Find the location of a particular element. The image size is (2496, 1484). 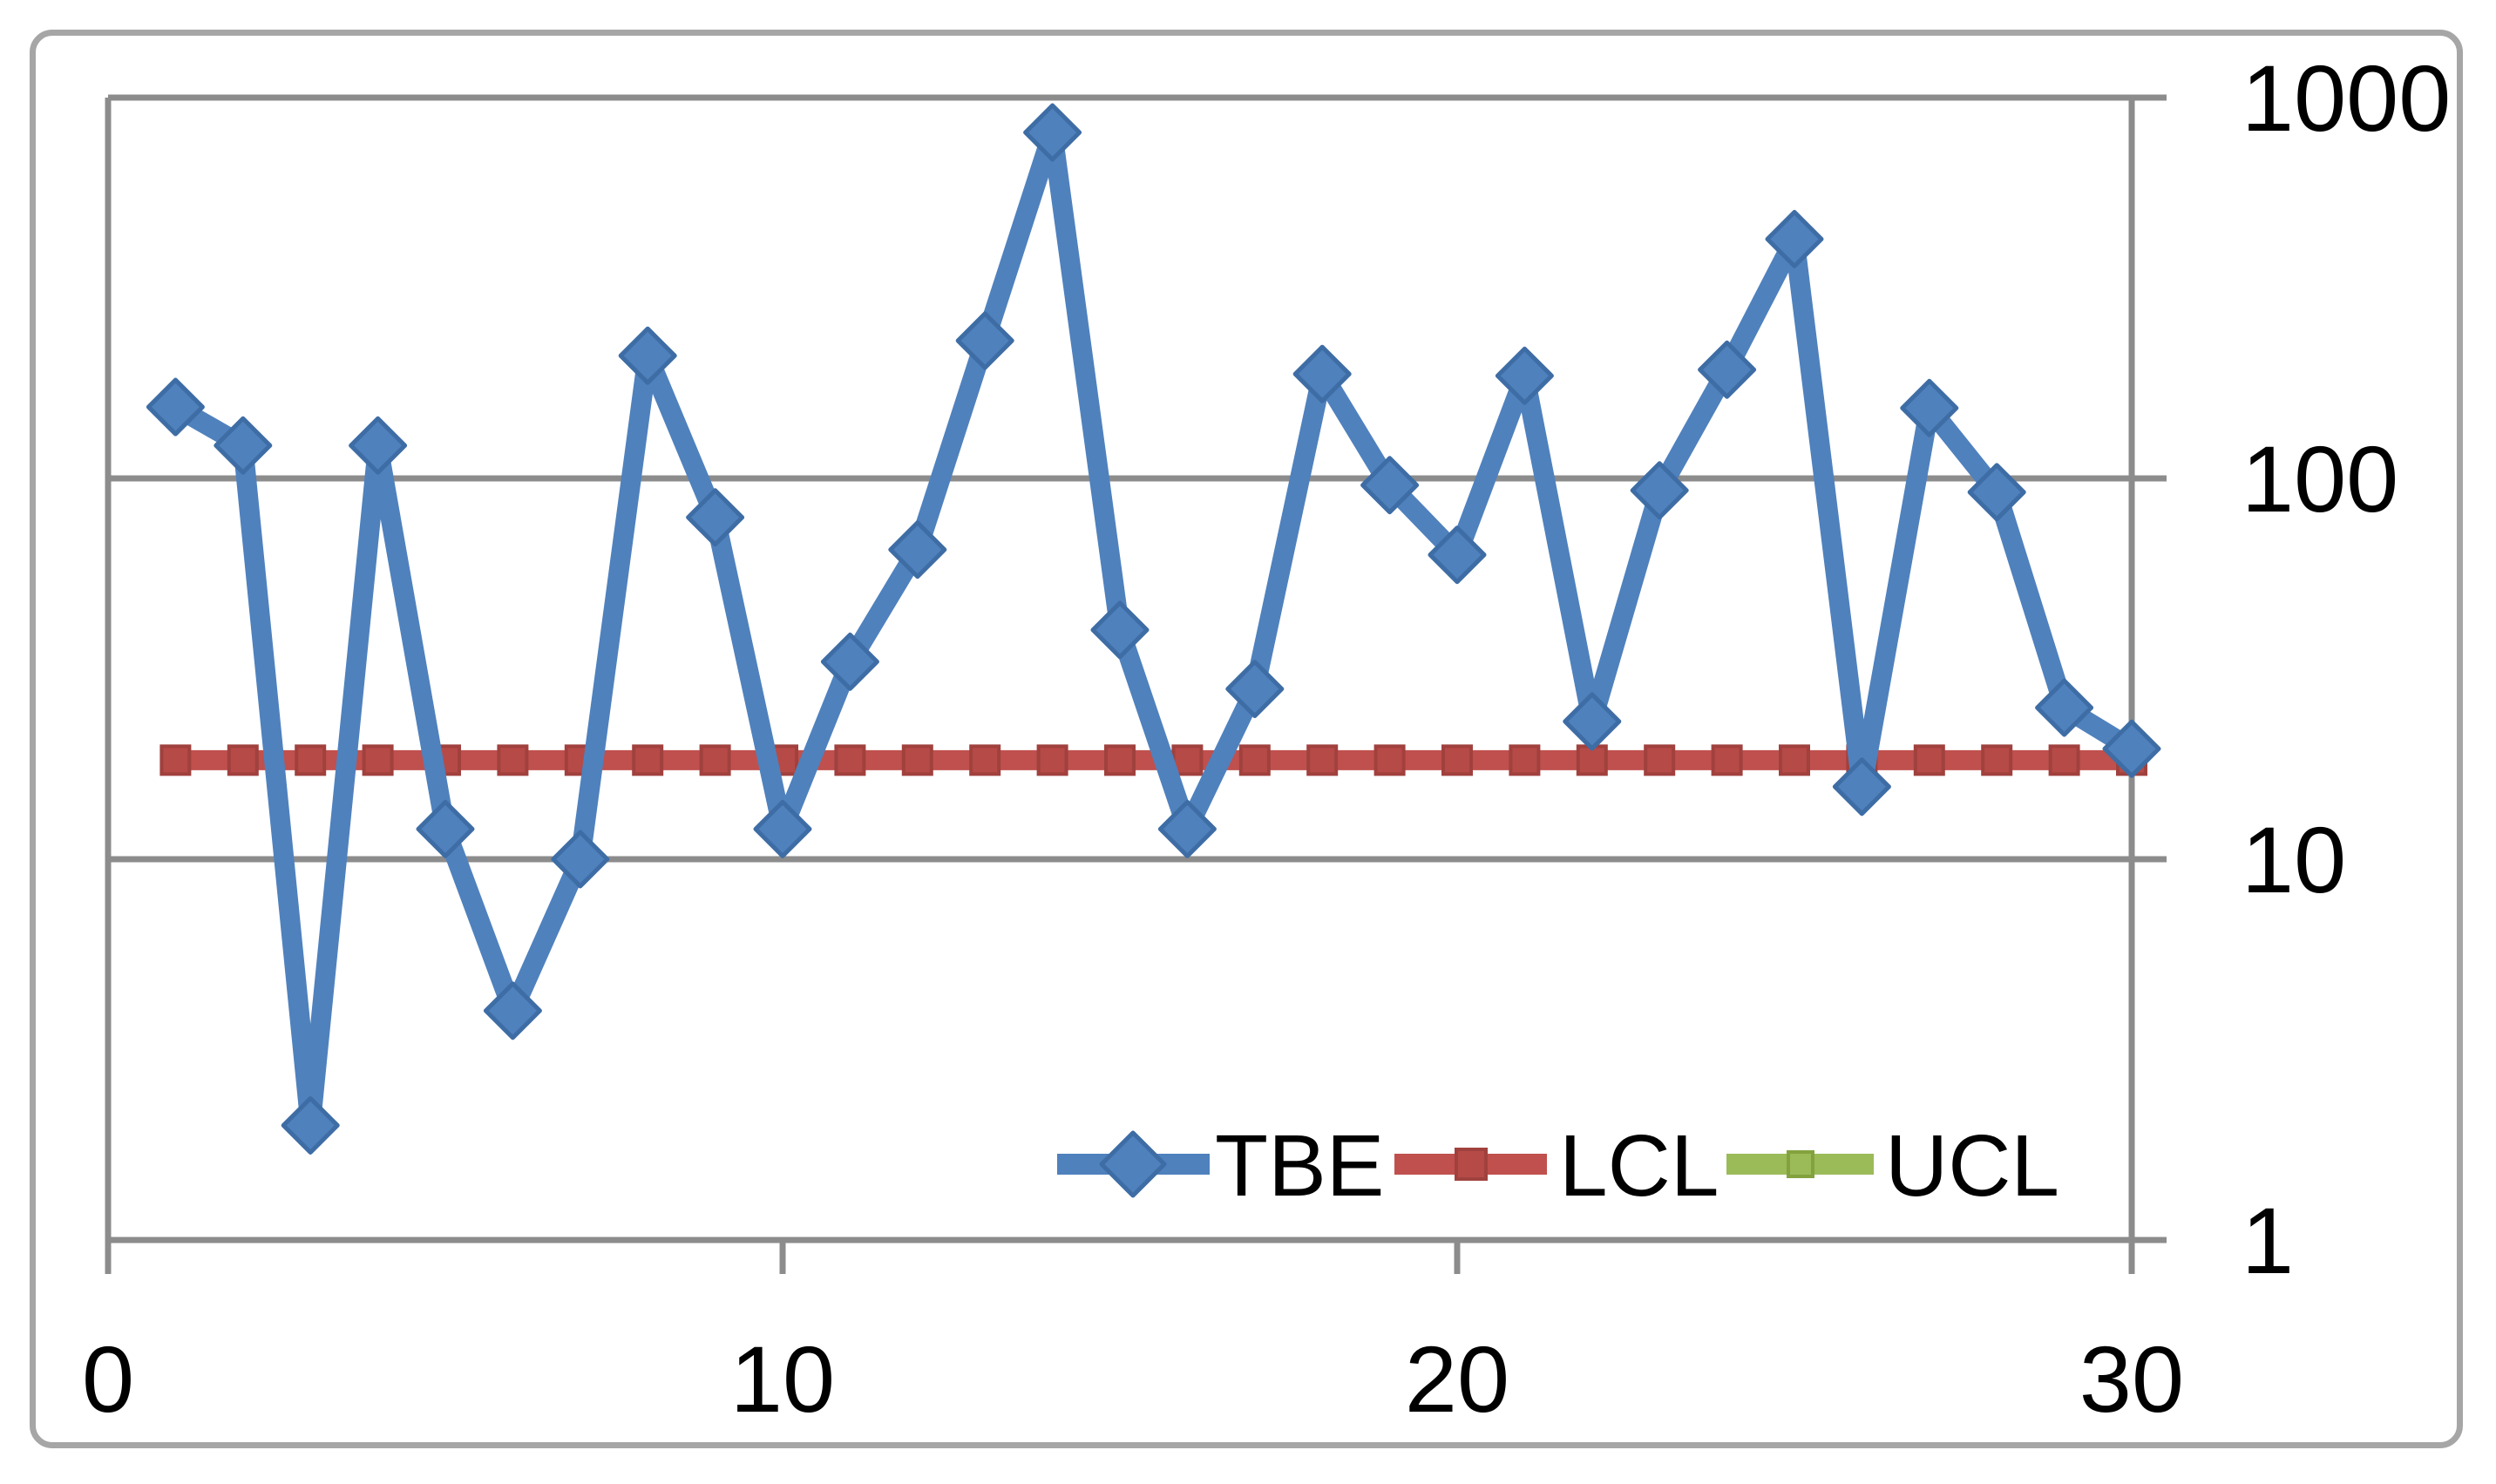

y-axis-label-1000: 1000 is located at coordinates (2346, 98).